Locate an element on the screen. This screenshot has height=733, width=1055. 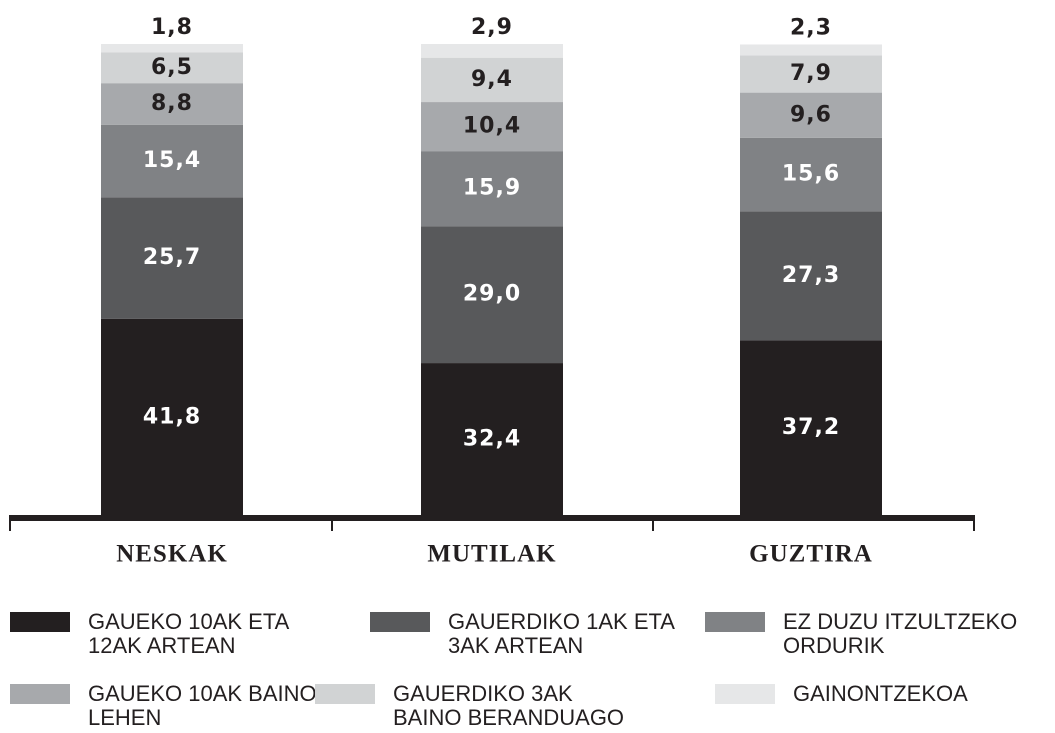
data-label: 8,8 is located at coordinates (172, 103).